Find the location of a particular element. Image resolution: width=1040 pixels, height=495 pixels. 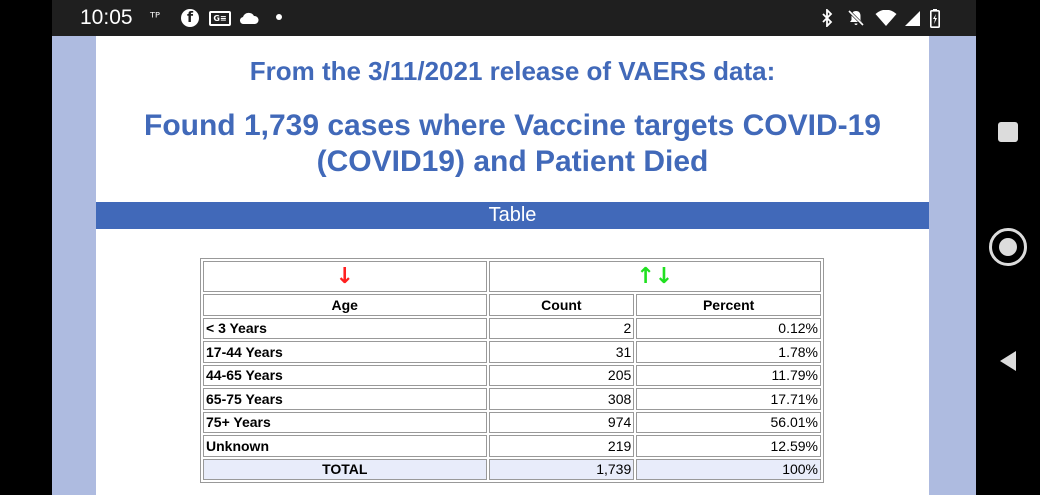

table-row: < 3 Years 2 0.12% is located at coordinates (512, 328).